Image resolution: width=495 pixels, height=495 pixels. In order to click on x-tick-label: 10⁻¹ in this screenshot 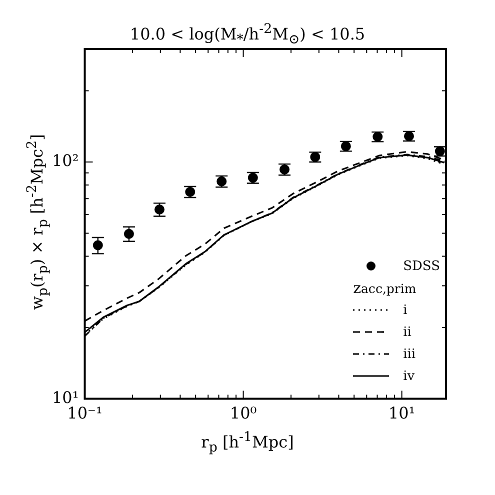, I will do `click(84, 413)`.